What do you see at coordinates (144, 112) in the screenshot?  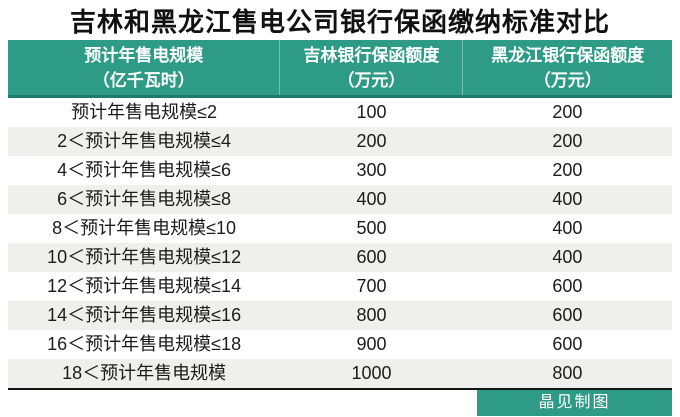 I see `cell-scale-range: 预计年售电规模≤2` at bounding box center [144, 112].